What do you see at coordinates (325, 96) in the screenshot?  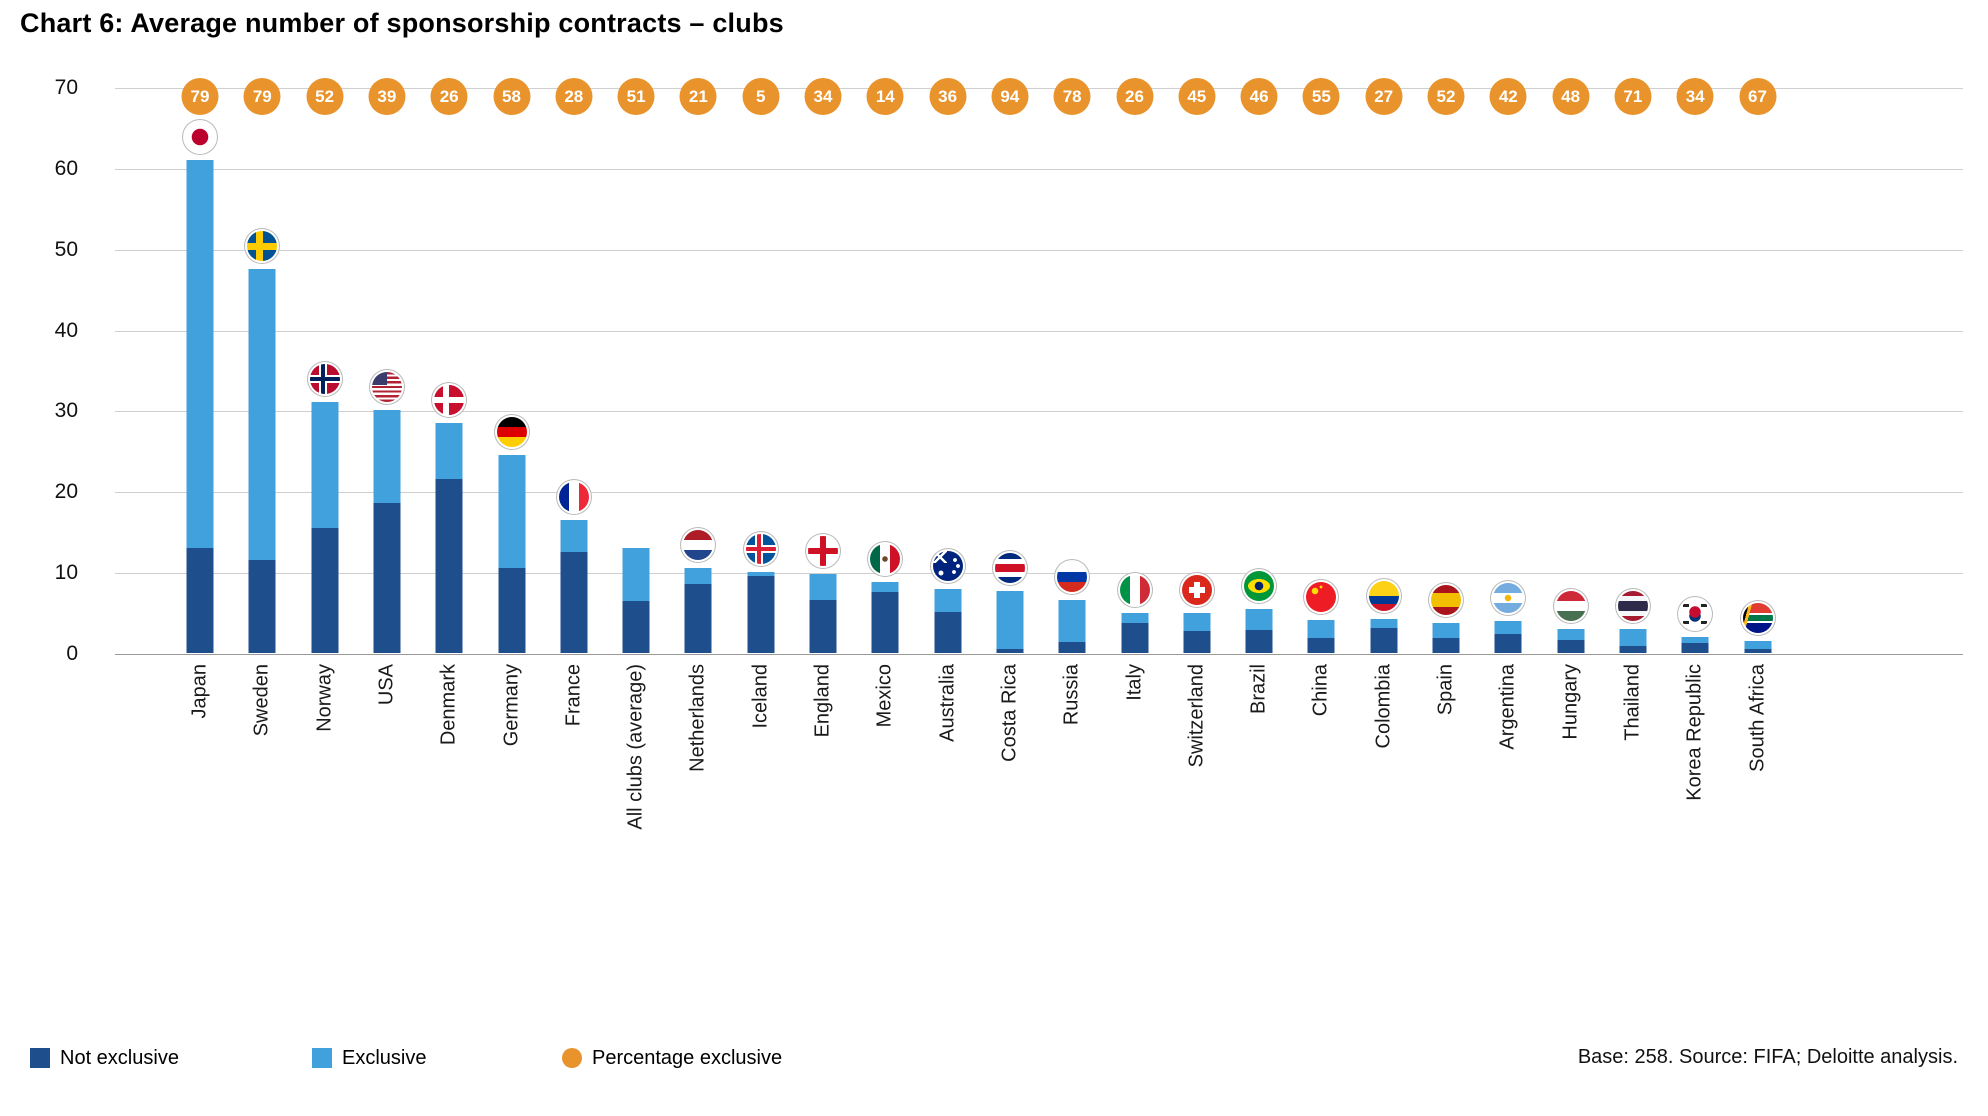 I see `percentage-exclusive-badge: 52` at bounding box center [325, 96].